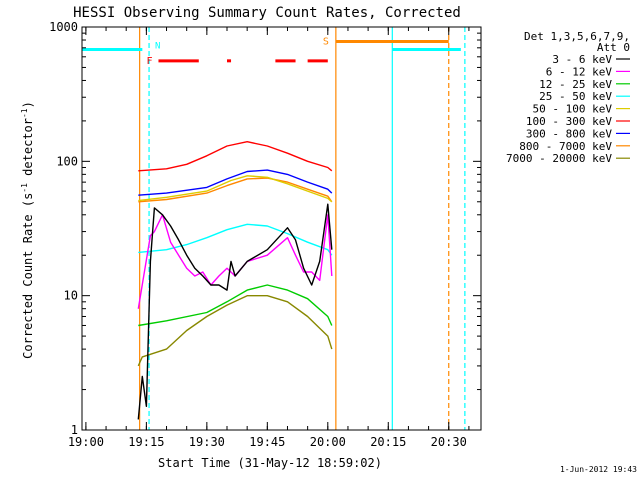 The height and width of the screenshot is (480, 640). Describe the element at coordinates (569, 133) in the screenshot. I see `legend-label-300-800: 300 - 800 keV` at that location.